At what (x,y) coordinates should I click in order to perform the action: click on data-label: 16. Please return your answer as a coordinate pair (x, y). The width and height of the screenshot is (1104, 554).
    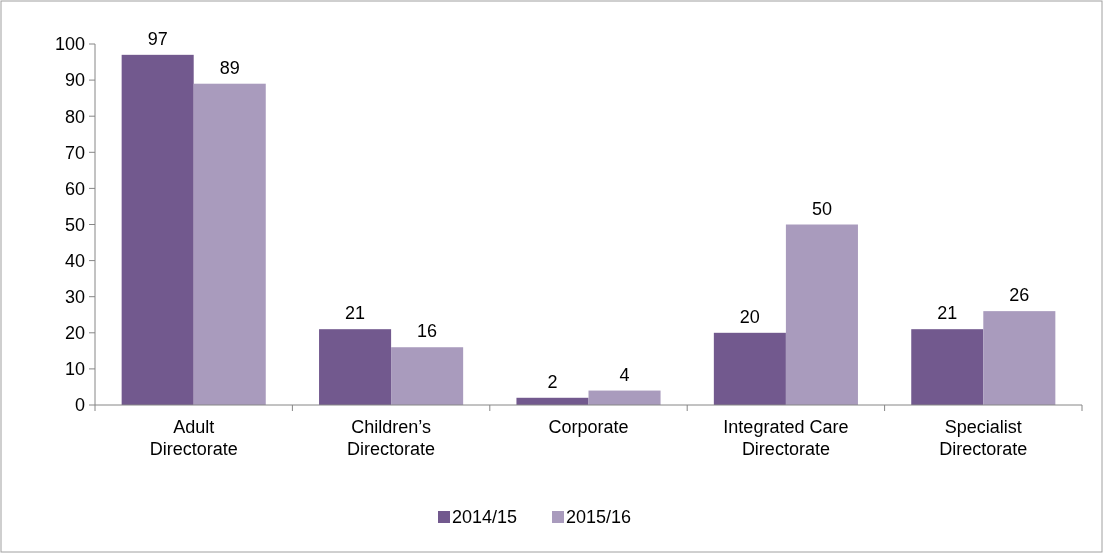
    Looking at the image, I should click on (427, 331).